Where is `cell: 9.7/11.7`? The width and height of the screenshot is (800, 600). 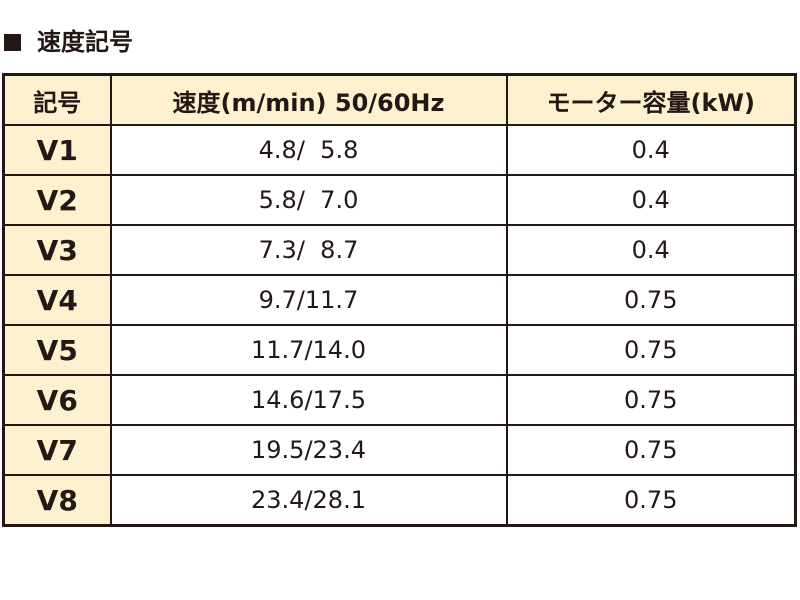
cell: 9.7/11.7 is located at coordinates (308, 300).